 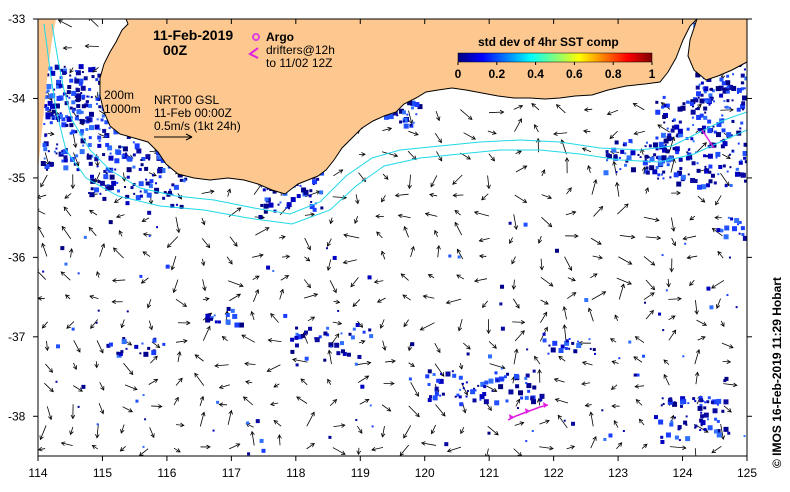 What do you see at coordinates (197, 126) in the screenshot?
I see `vector-scale-label: 0.5m/s (1kt 24h)` at bounding box center [197, 126].